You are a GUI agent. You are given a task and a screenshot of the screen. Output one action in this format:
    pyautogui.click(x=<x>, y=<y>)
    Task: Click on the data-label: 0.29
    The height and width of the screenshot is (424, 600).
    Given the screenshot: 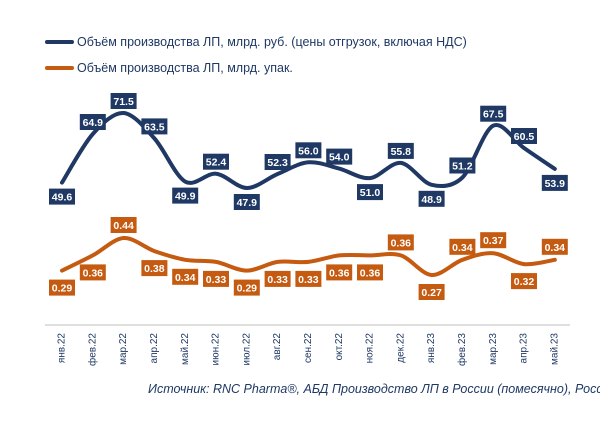 What is the action you would take?
    pyautogui.click(x=62, y=287)
    